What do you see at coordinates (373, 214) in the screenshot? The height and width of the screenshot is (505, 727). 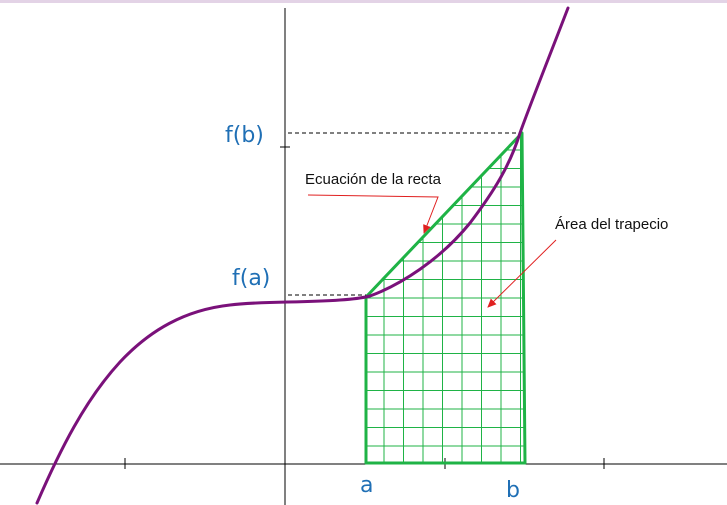 I see `arrow-line-equation` at bounding box center [373, 214].